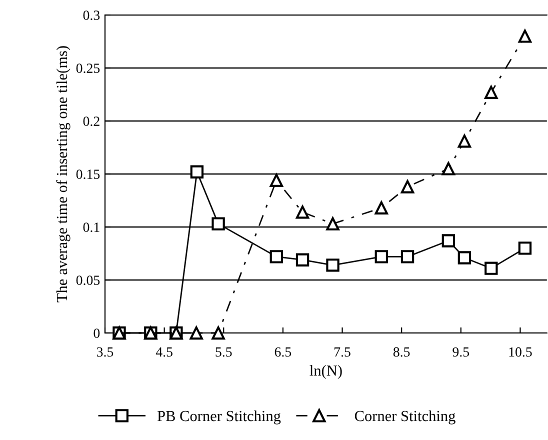 Image resolution: width=548 pixels, height=440 pixels. I want to click on y-tick-label: 0.3, so click(91, 15).